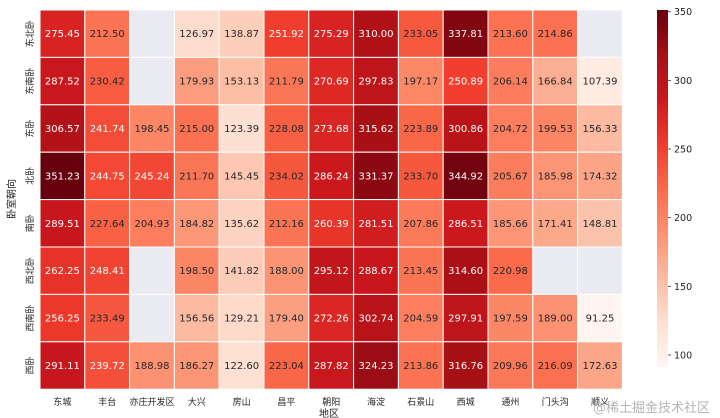  I want to click on cell-value-label: 122.60, so click(241, 366).